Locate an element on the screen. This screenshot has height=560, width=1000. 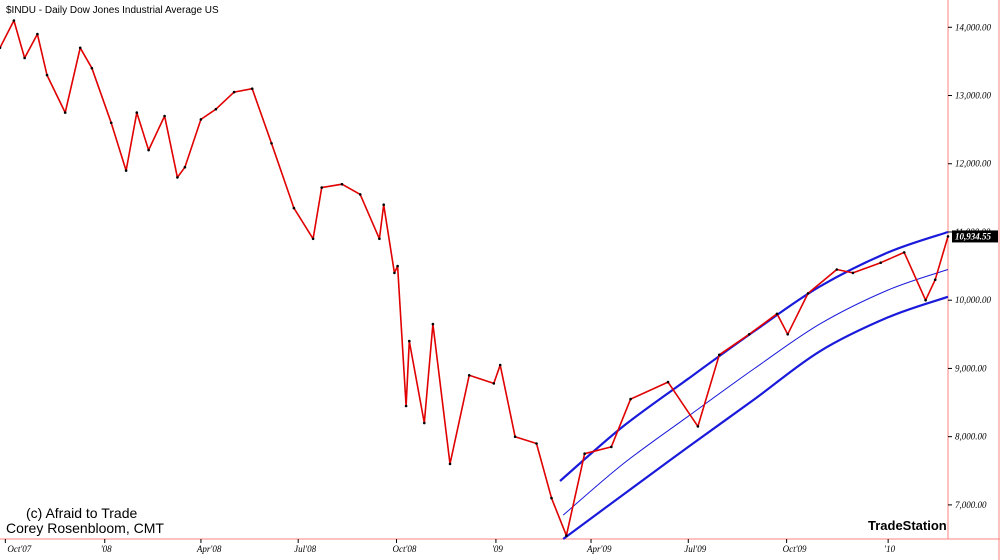
brand-label: TradeStation is located at coordinates (907, 525).